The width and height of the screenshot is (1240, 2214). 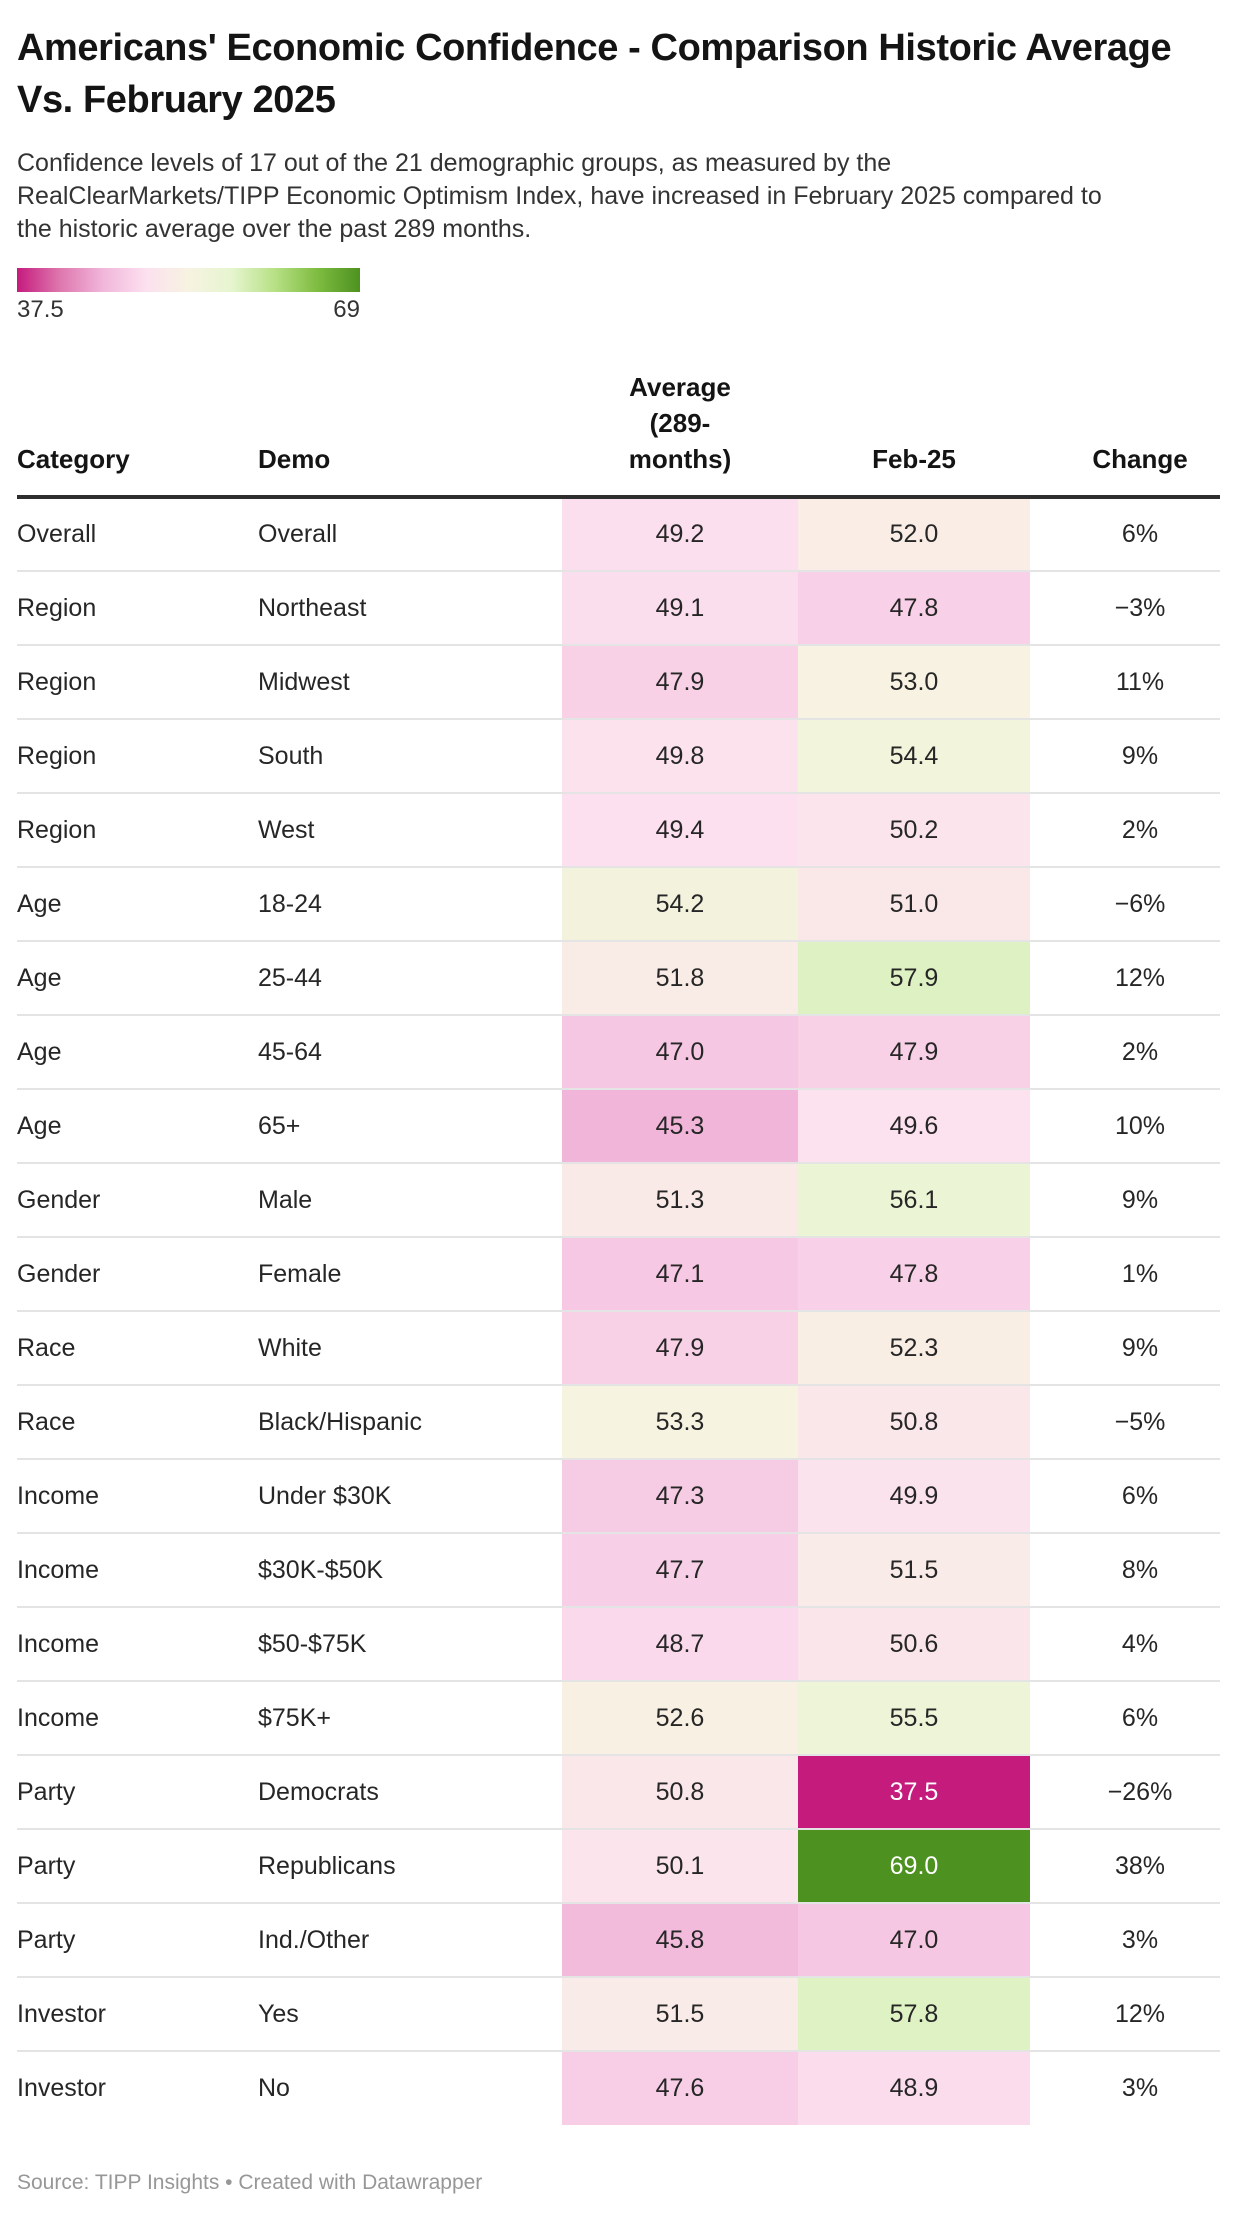 I want to click on demo-cell: Northeast, so click(x=410, y=607).